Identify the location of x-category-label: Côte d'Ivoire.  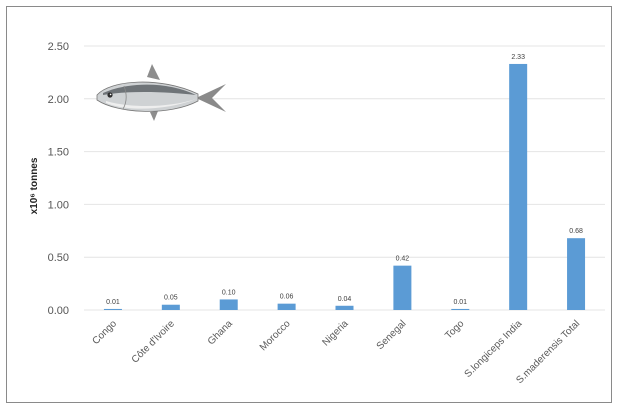
(154, 342).